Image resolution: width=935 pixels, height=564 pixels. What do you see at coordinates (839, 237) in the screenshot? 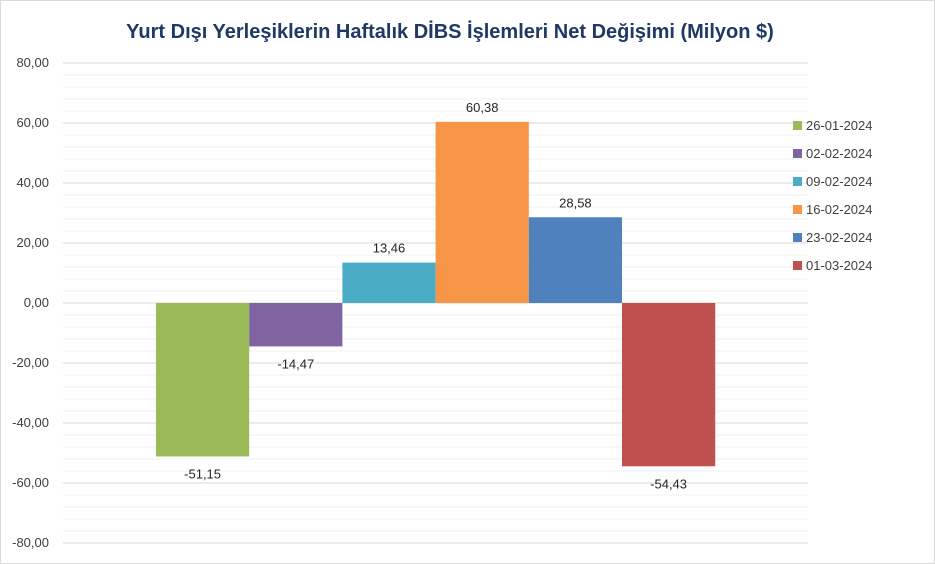
I see `legend-label: 23-02-2024` at bounding box center [839, 237].